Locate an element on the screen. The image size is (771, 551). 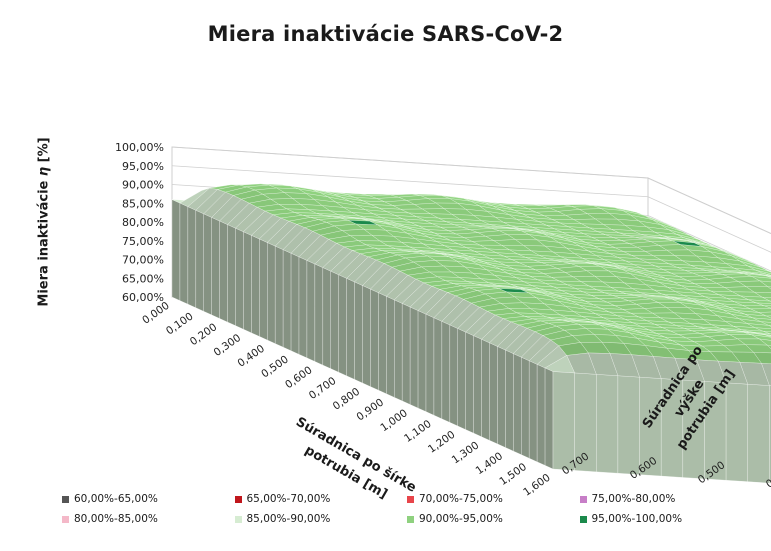
legend-item: 85,00%-90,00% is located at coordinates (321, 519).